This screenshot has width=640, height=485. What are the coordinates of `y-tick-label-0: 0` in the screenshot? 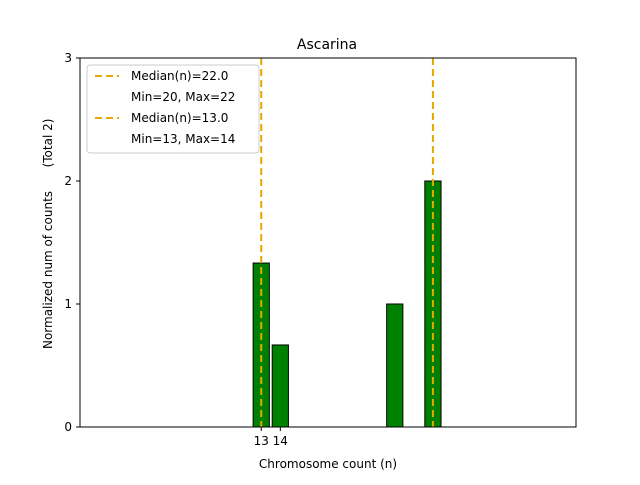 It's located at (68, 427).